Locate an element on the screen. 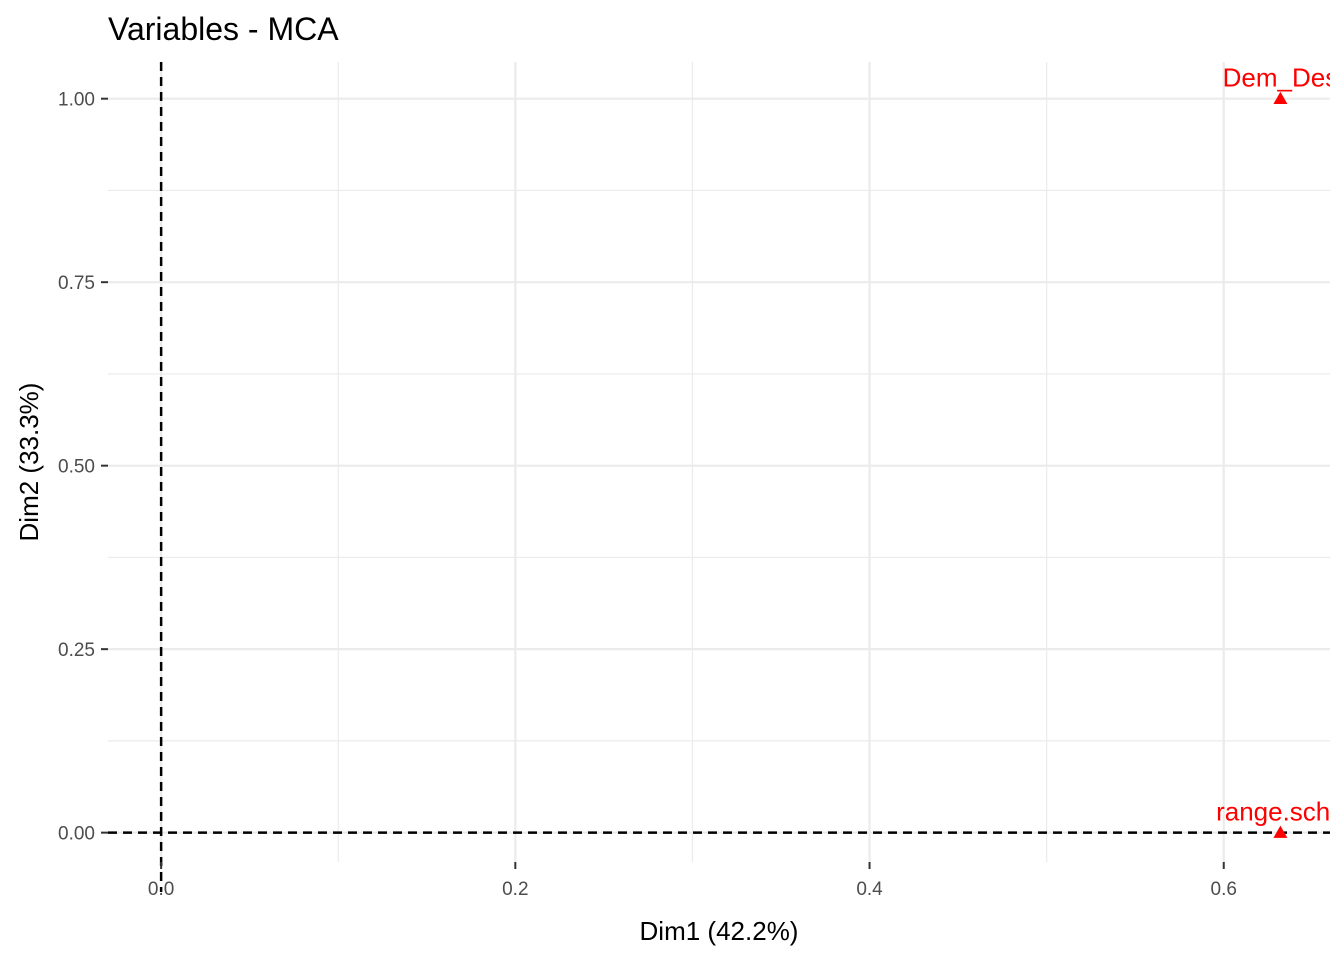 The width and height of the screenshot is (1344, 960). x-tick-label: 0.2 is located at coordinates (515, 889).